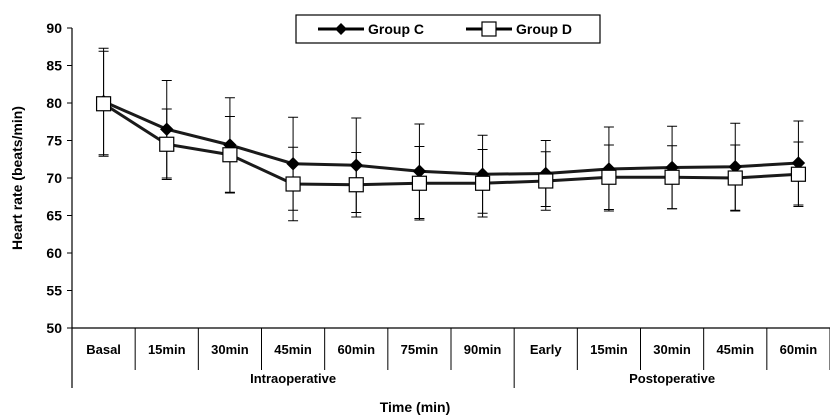 The width and height of the screenshot is (830, 418). Describe the element at coordinates (54, 66) in the screenshot. I see `y-tick-label: 85` at that location.